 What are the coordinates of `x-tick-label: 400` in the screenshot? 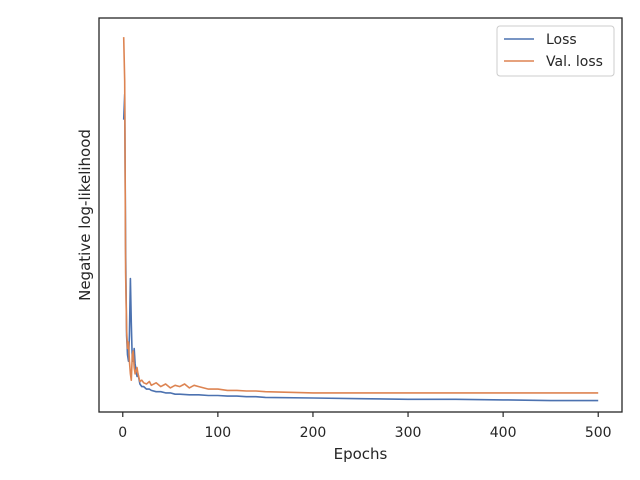 It's located at (503, 433).